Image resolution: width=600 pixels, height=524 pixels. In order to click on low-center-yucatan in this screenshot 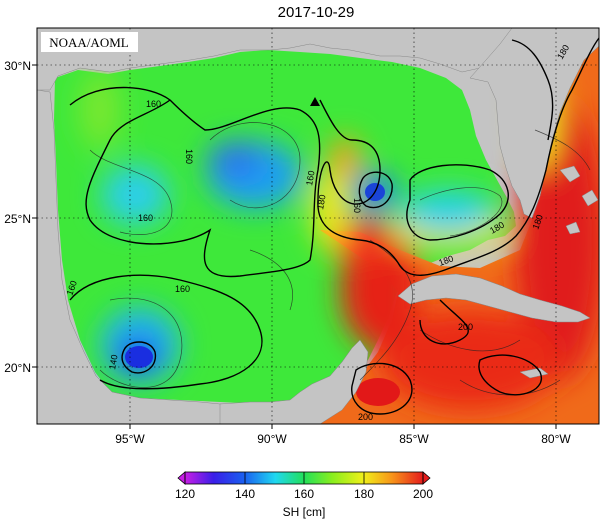, I will do `click(139, 357)`.